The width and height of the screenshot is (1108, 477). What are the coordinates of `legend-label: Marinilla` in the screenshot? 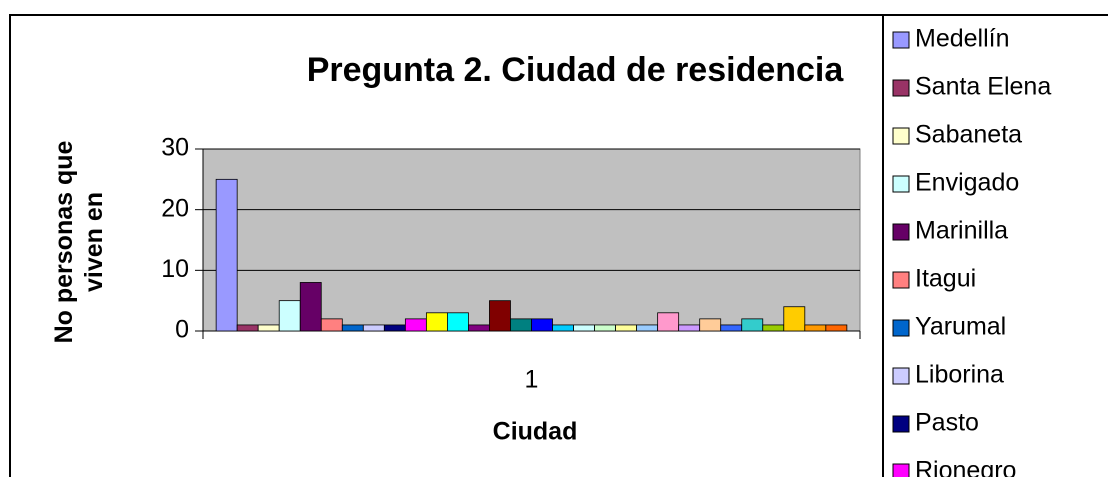 It's located at (961, 231).